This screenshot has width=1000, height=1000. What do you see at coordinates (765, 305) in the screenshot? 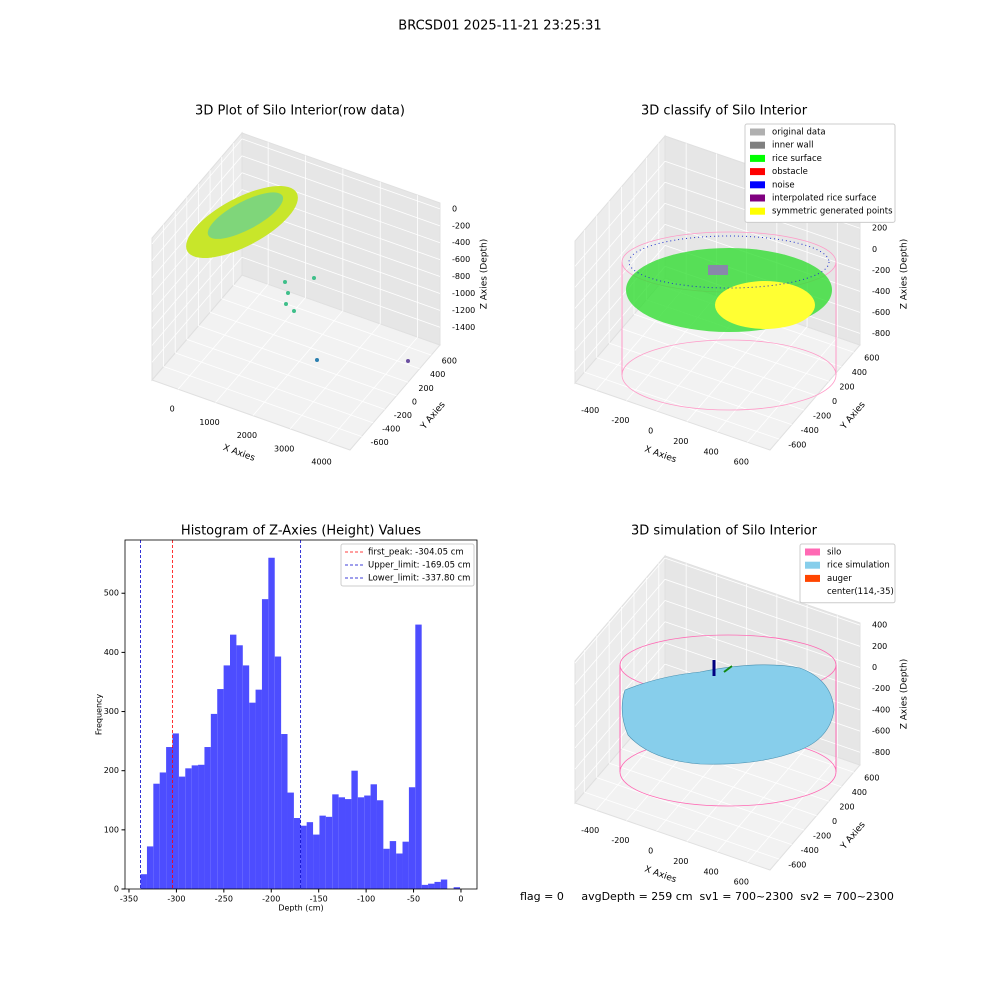
I see `generated-points` at bounding box center [765, 305].